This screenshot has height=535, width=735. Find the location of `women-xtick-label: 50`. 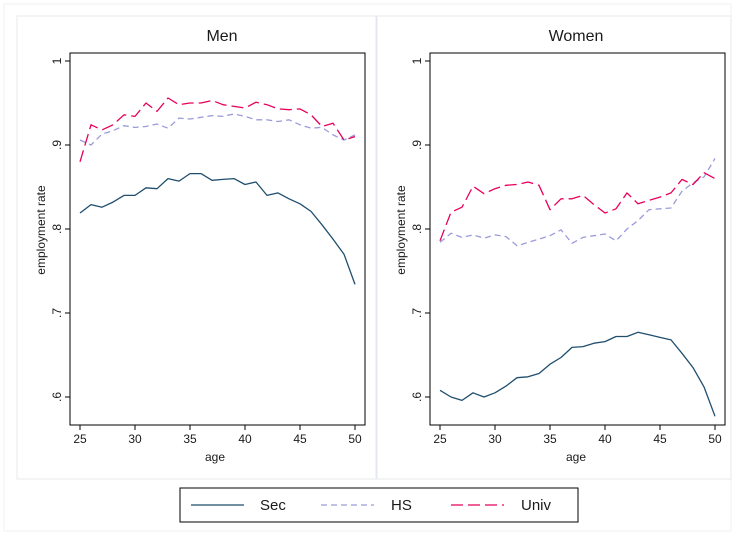

women-xtick-label: 50 is located at coordinates (715, 439).